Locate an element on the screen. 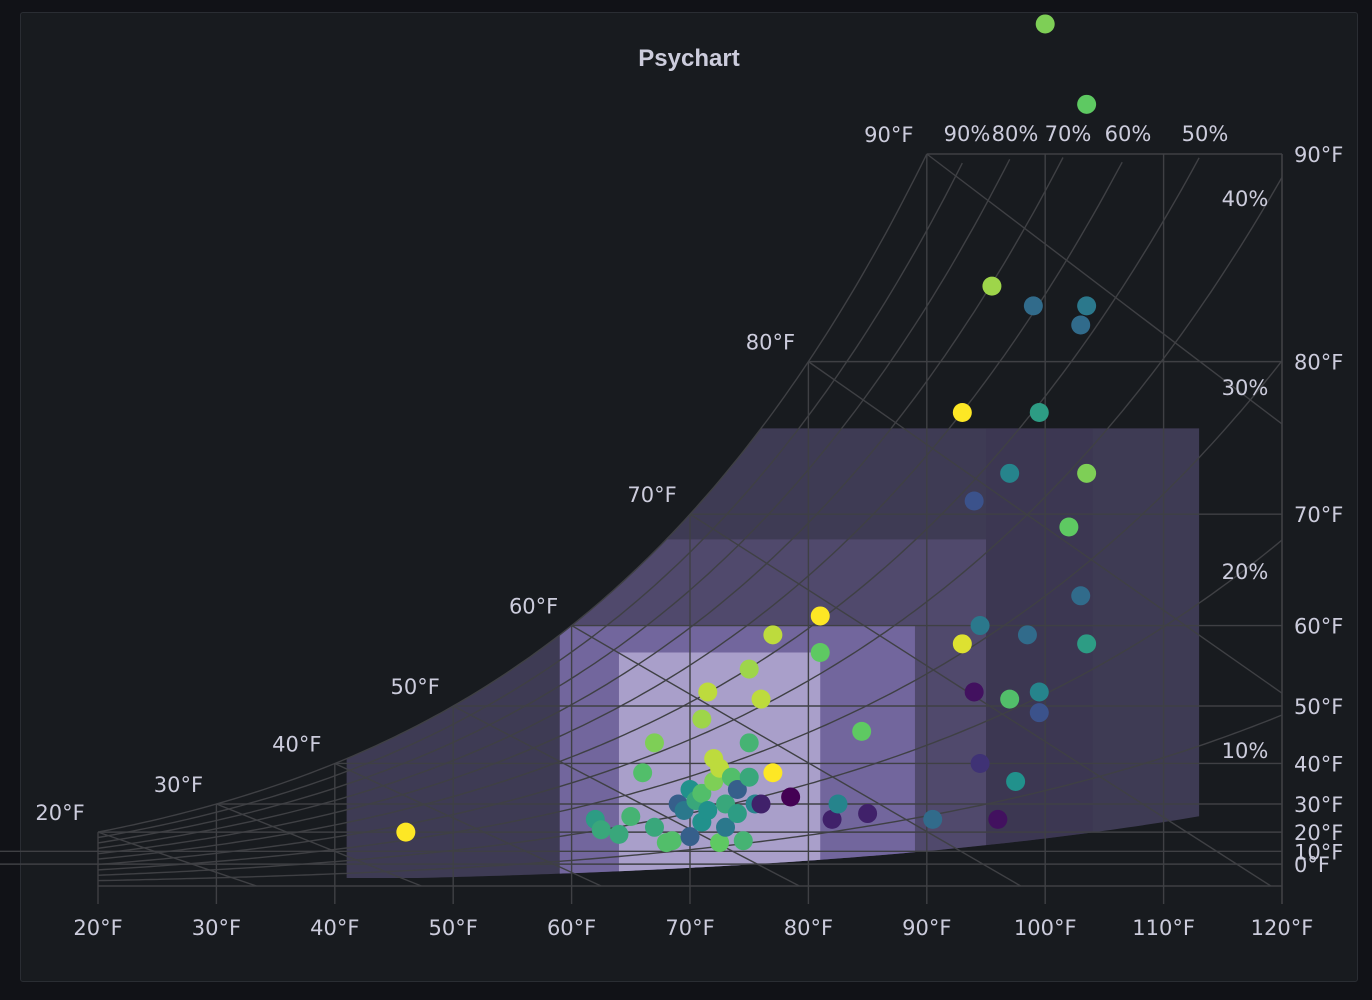 This screenshot has width=1372, height=1000. saturation-label: 40°F is located at coordinates (296, 744).